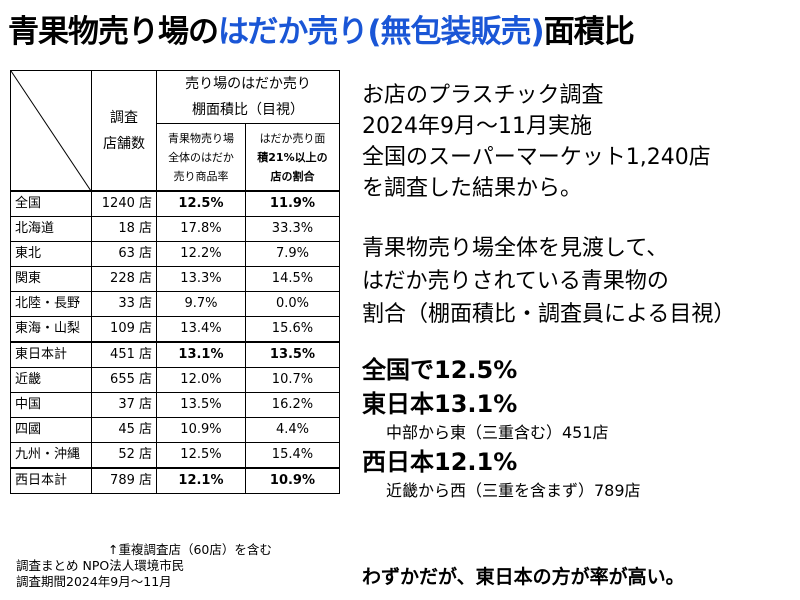 The width and height of the screenshot is (800, 600). What do you see at coordinates (124, 430) in the screenshot?
I see `store-count-cell: 45 店` at bounding box center [124, 430].